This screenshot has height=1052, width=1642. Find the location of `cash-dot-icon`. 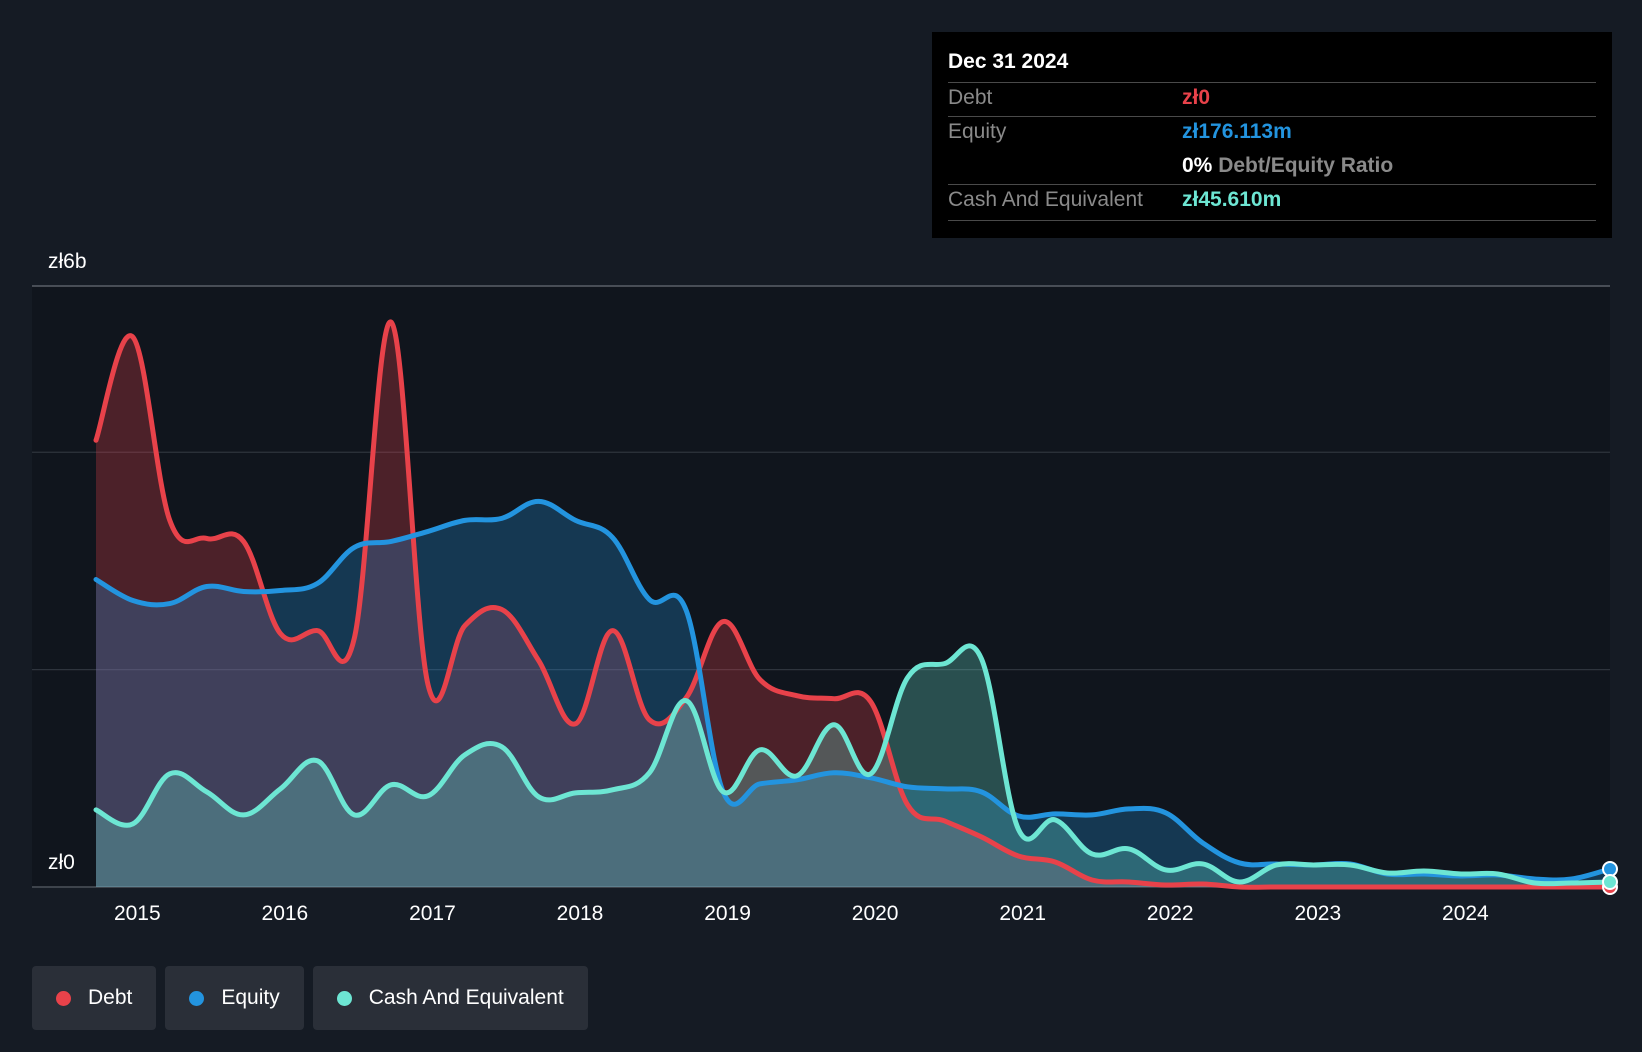

cash-dot-icon is located at coordinates (344, 998).